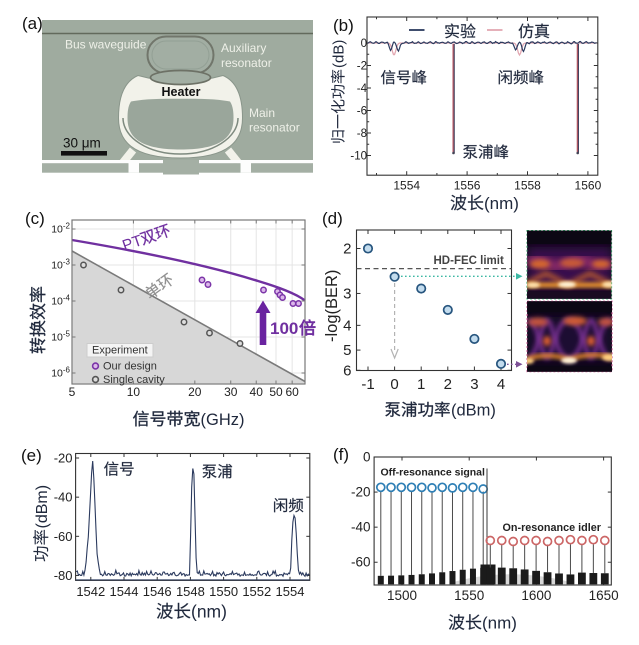  What do you see at coordinates (31, 455) in the screenshot?
I see `svg-text: (e)` at bounding box center [31, 455].